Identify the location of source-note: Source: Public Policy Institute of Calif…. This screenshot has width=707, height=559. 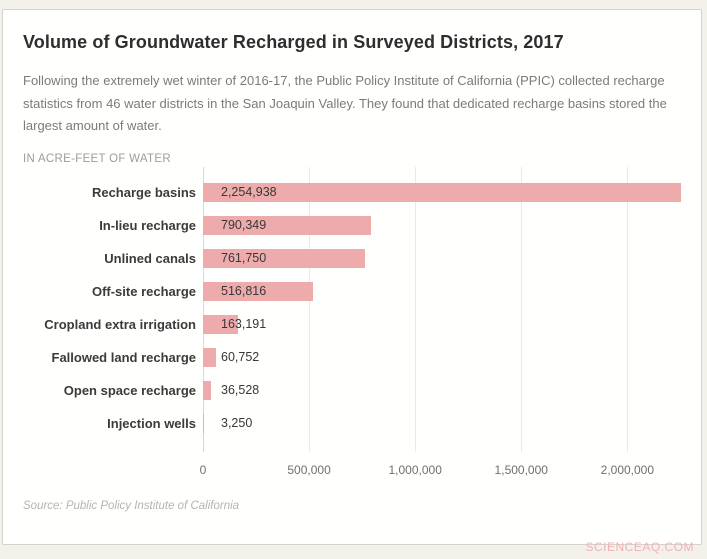
(131, 506).